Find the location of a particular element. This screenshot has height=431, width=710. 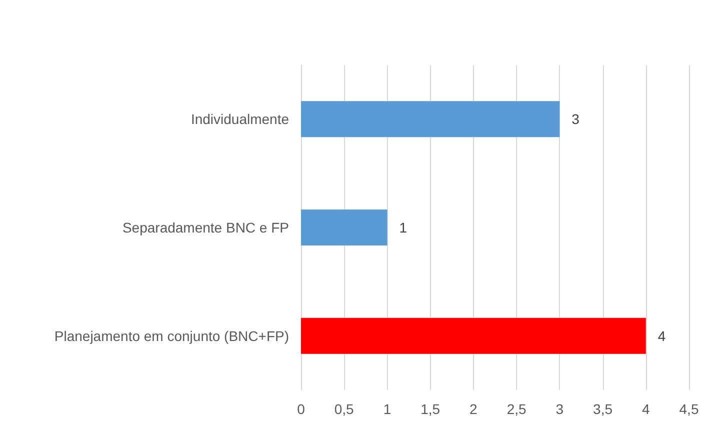

x-tick-label: 0 is located at coordinates (301, 409).